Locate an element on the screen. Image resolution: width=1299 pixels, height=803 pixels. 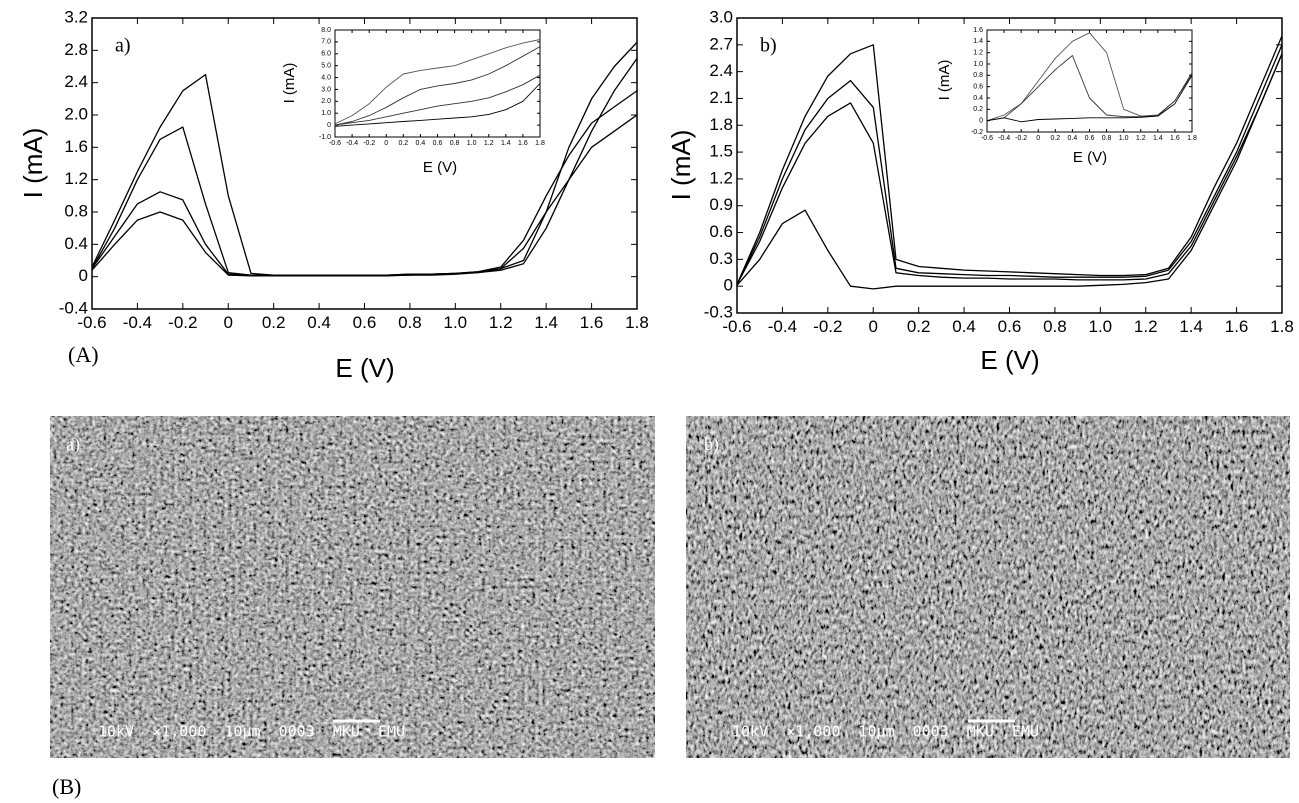
y-tick-label: 2.8 is located at coordinates (76, 49).